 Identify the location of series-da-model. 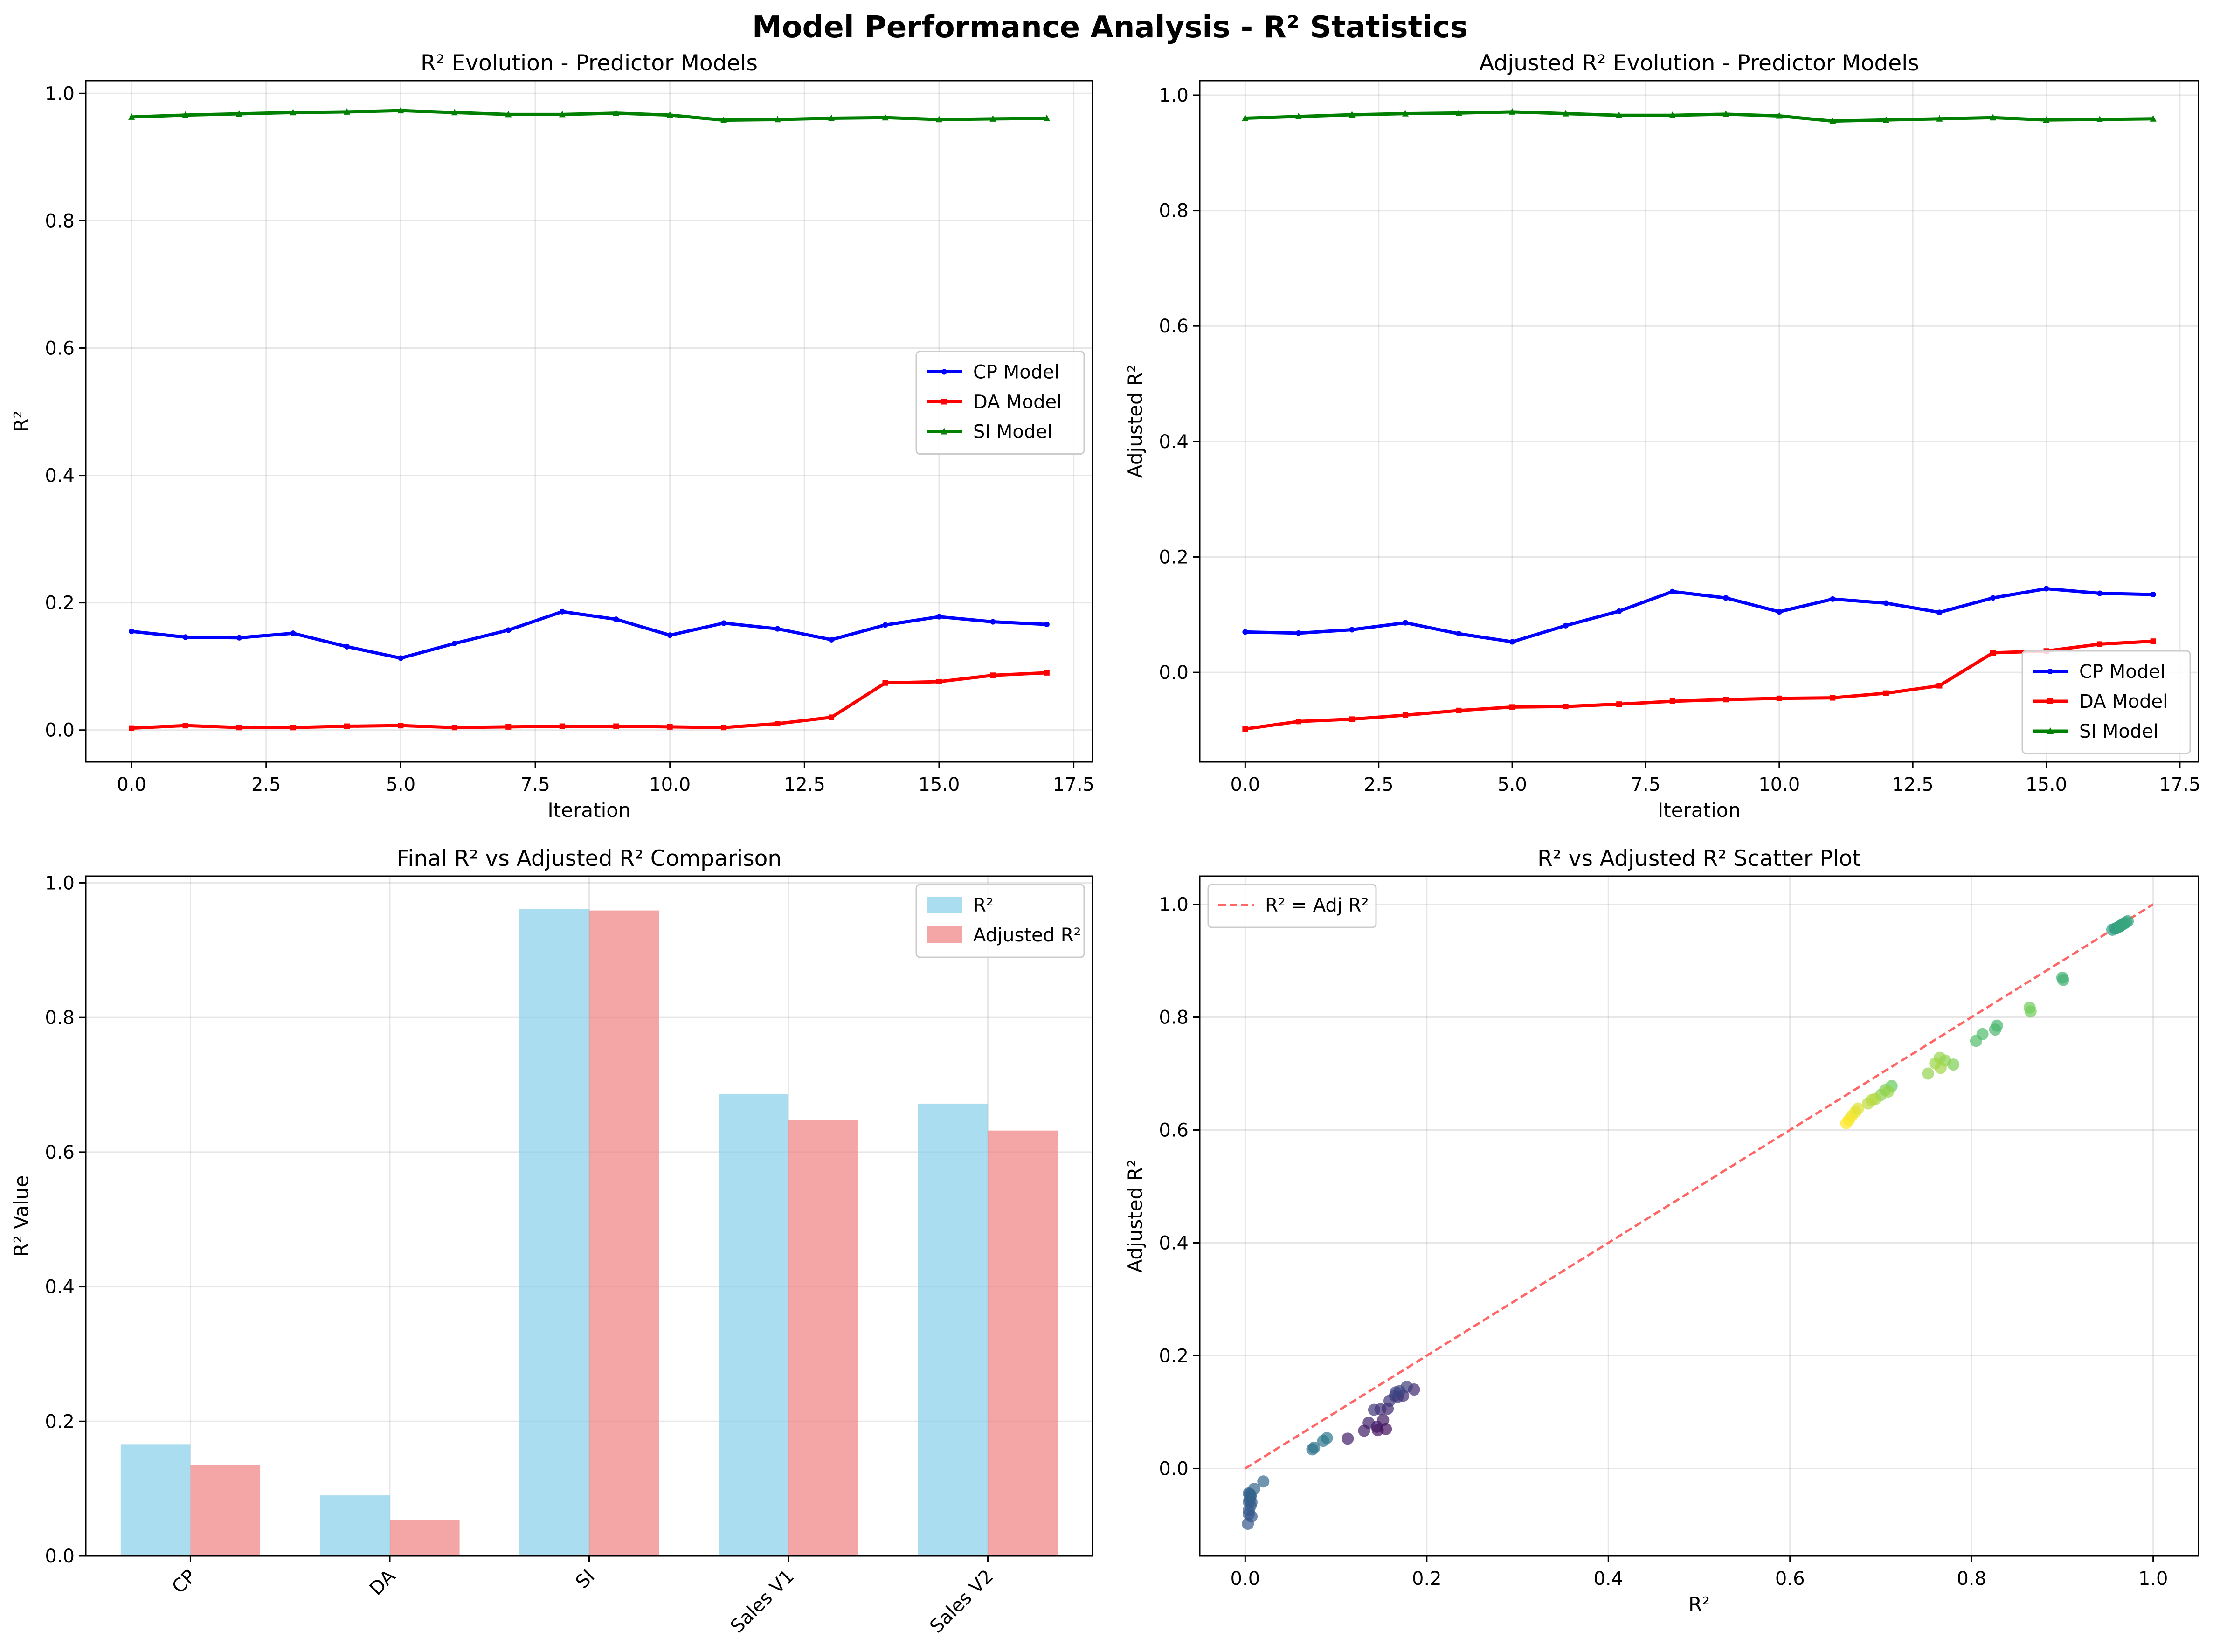
(589, 700).